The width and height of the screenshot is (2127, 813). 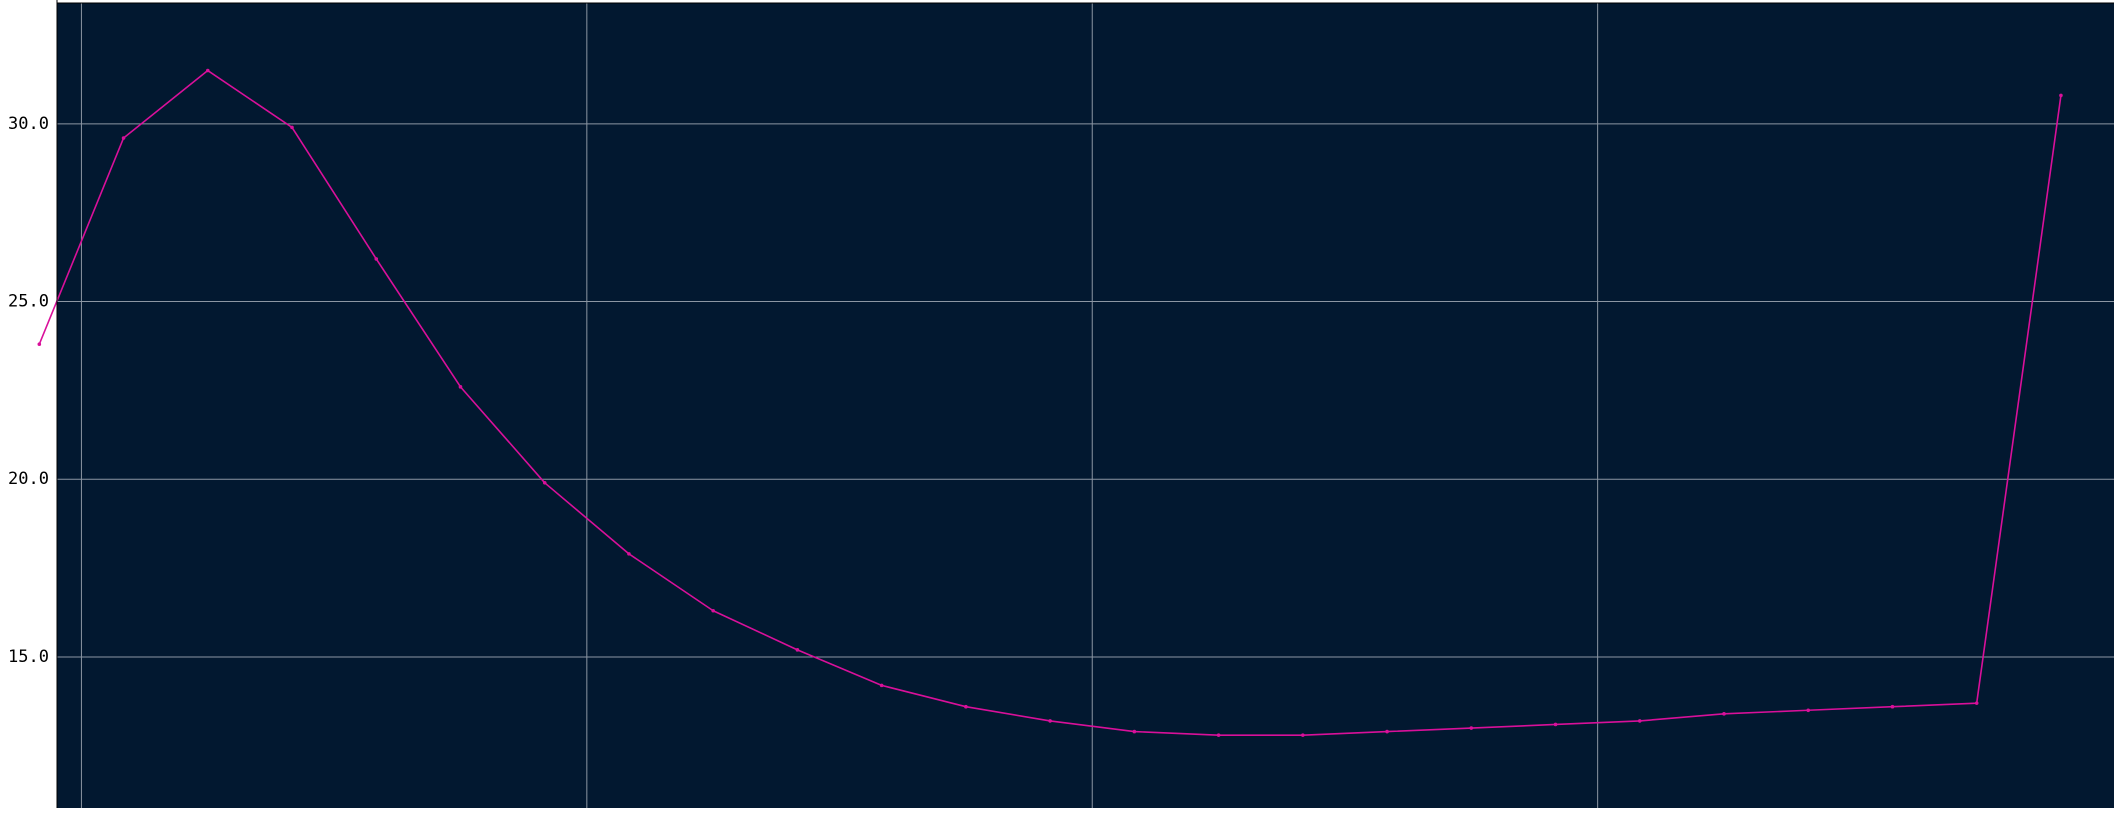 I want to click on y-tick-label: 30.0, so click(x=28, y=124).